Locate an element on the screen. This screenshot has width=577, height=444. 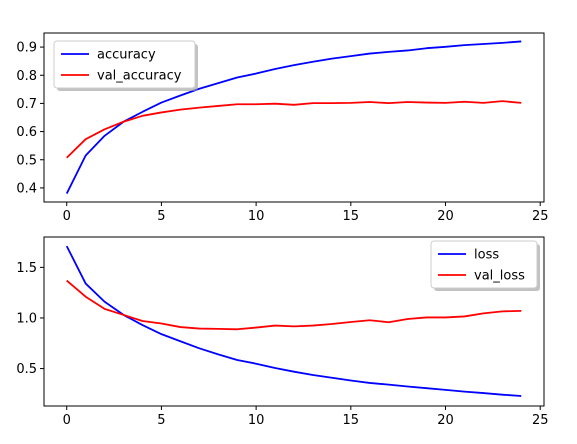
series-line-val-accuracy is located at coordinates (294, 129).